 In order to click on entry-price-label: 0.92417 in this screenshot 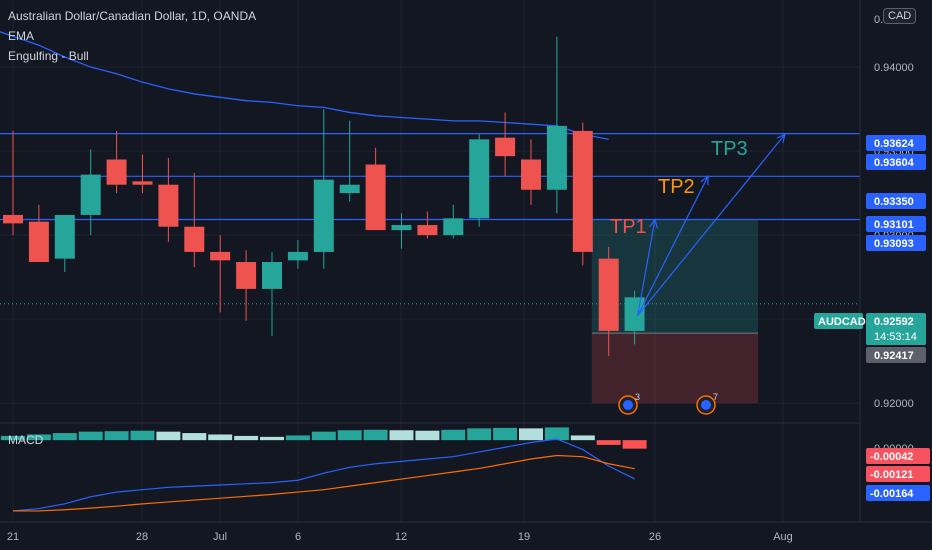, I will do `click(894, 356)`.